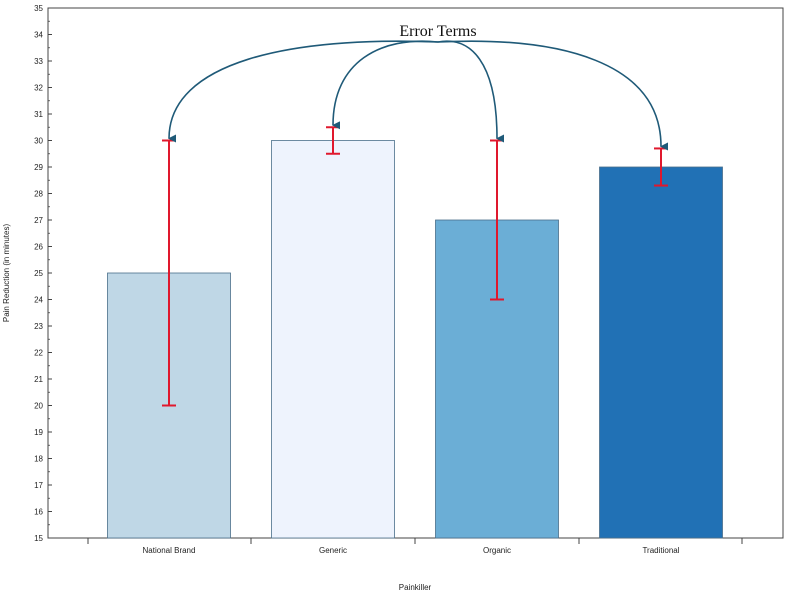 The height and width of the screenshot is (600, 794). What do you see at coordinates (415, 587) in the screenshot?
I see `x-axis-title: Painkiller` at bounding box center [415, 587].